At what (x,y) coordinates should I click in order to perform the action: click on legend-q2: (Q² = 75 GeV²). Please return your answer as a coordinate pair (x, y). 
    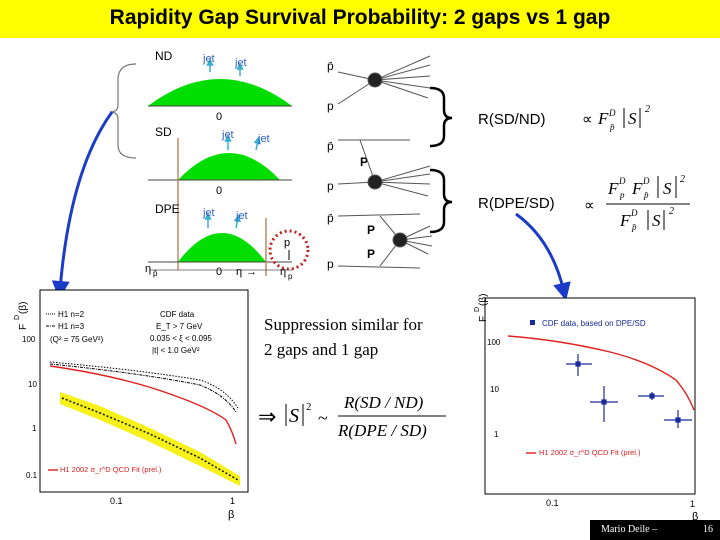
    Looking at the image, I should click on (76, 339).